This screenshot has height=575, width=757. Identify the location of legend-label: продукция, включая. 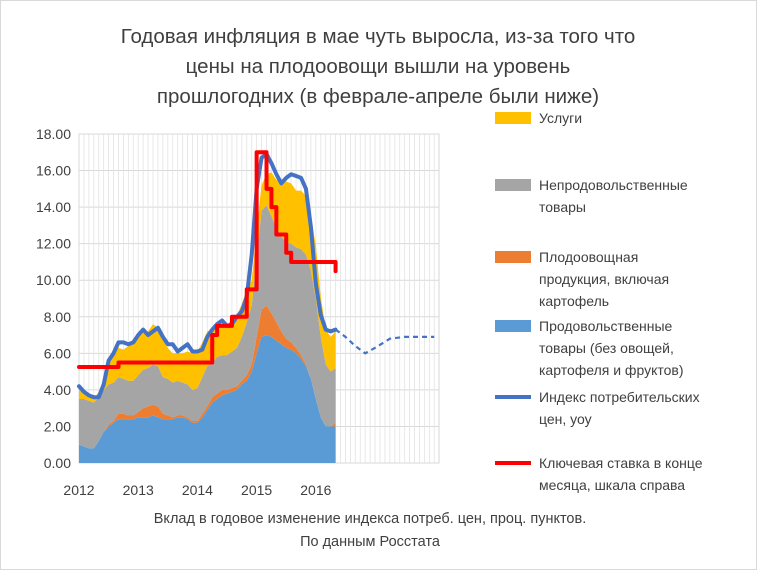
(604, 279).